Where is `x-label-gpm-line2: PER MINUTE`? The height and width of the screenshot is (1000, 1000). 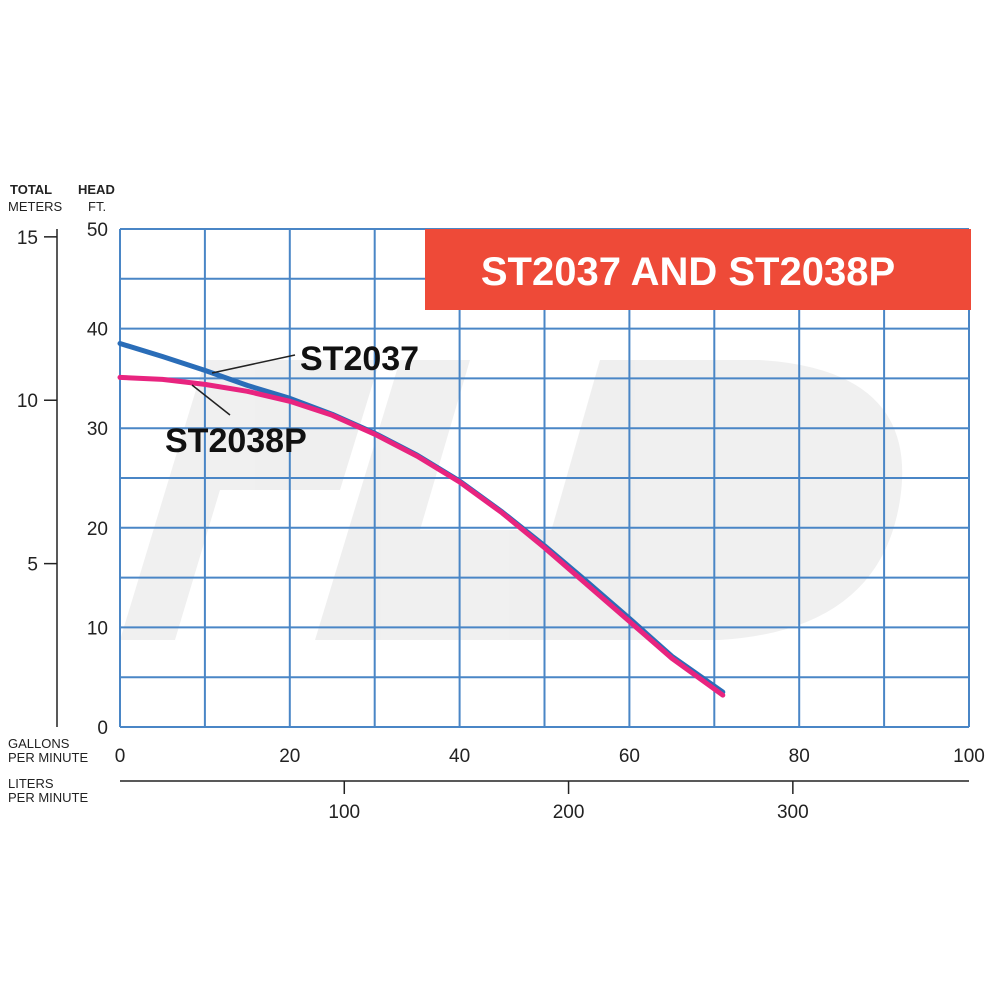
x-label-gpm-line2: PER MINUTE is located at coordinates (48, 757).